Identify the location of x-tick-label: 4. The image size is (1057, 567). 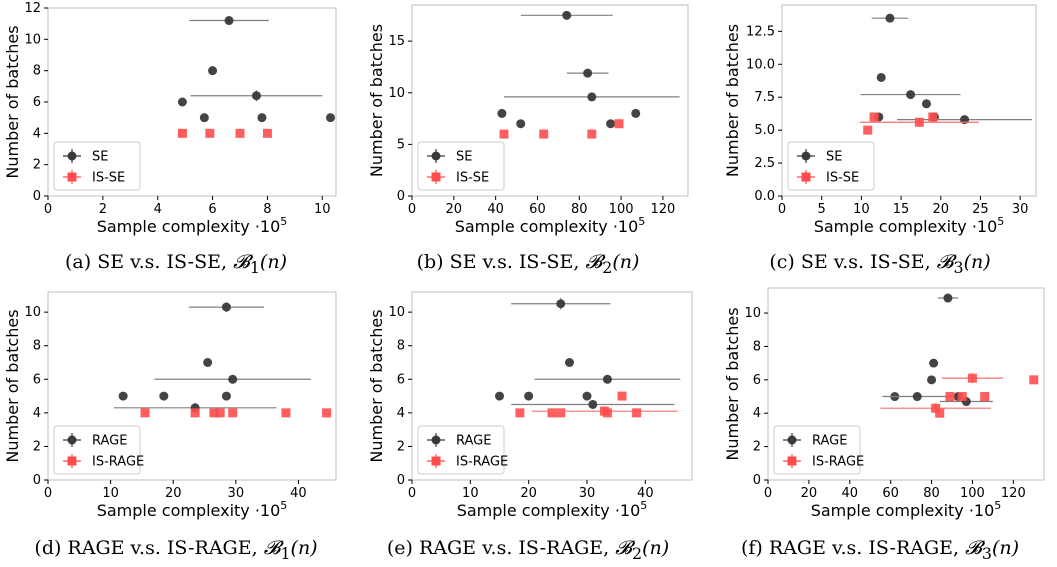
(158, 209).